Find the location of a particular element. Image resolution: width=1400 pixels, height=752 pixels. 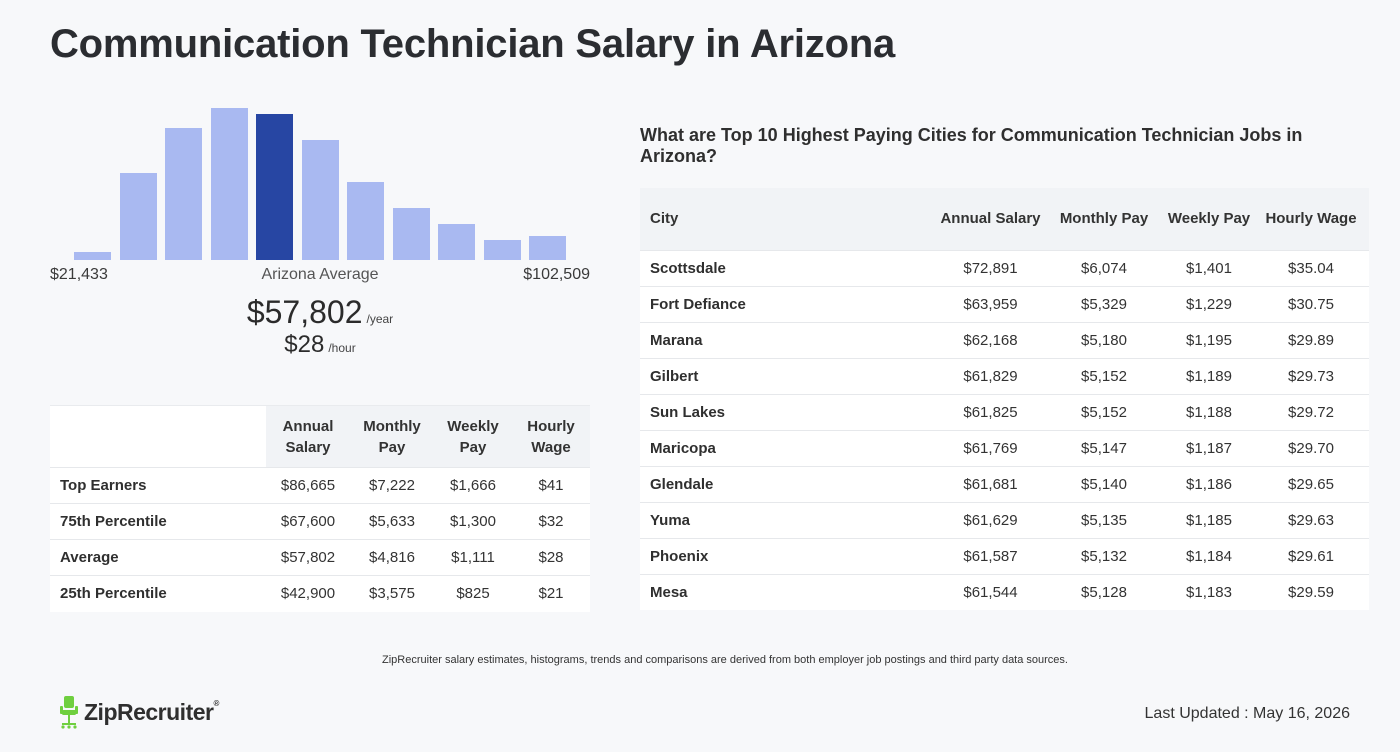

cities-header-annual: Annual Salary is located at coordinates (990, 219).